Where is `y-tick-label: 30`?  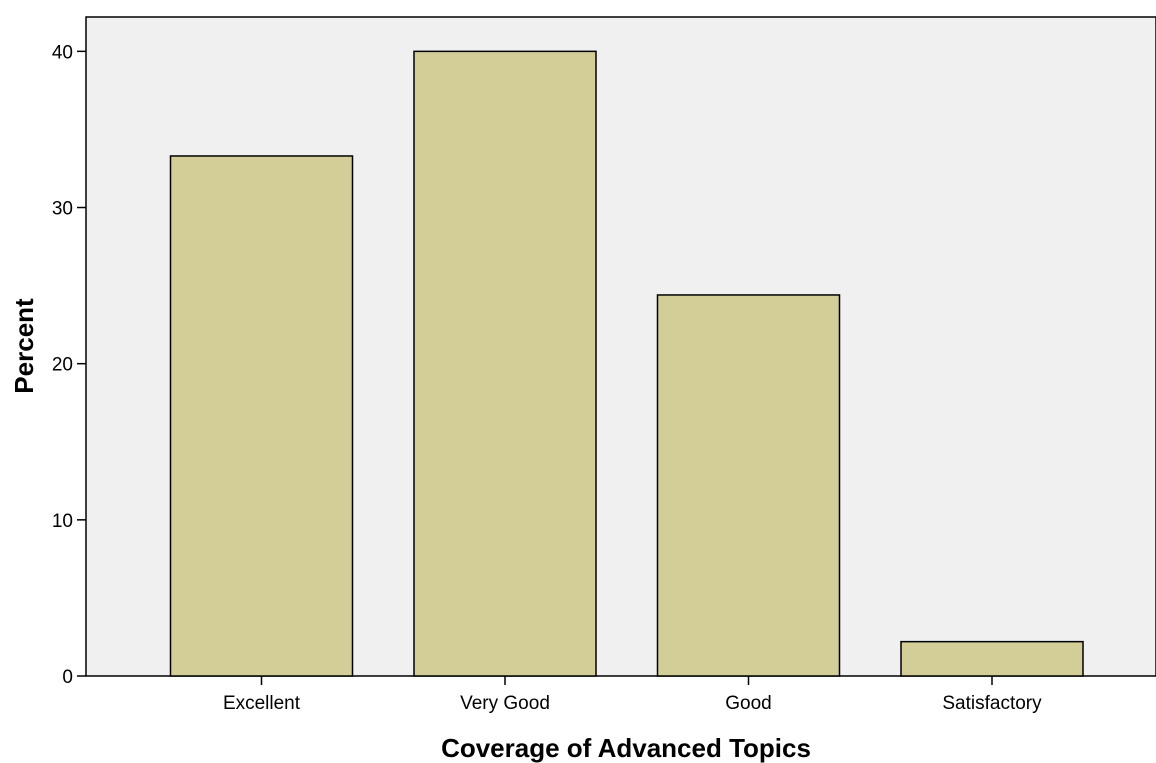
y-tick-label: 30 is located at coordinates (62, 209).